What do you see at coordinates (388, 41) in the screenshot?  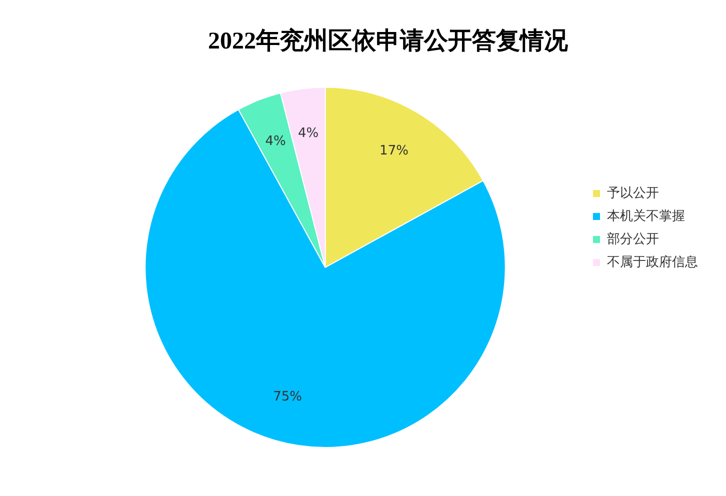 I see `chart-title: 2022年兖州区依申请公开答复情况` at bounding box center [388, 41].